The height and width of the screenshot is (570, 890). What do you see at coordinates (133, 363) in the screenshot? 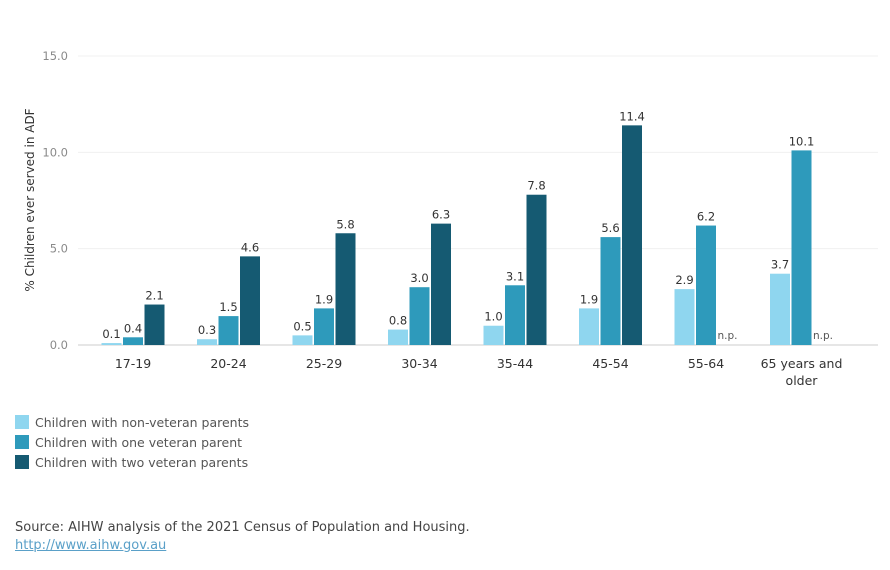
I see `x-category-label: 17-19` at bounding box center [133, 363].